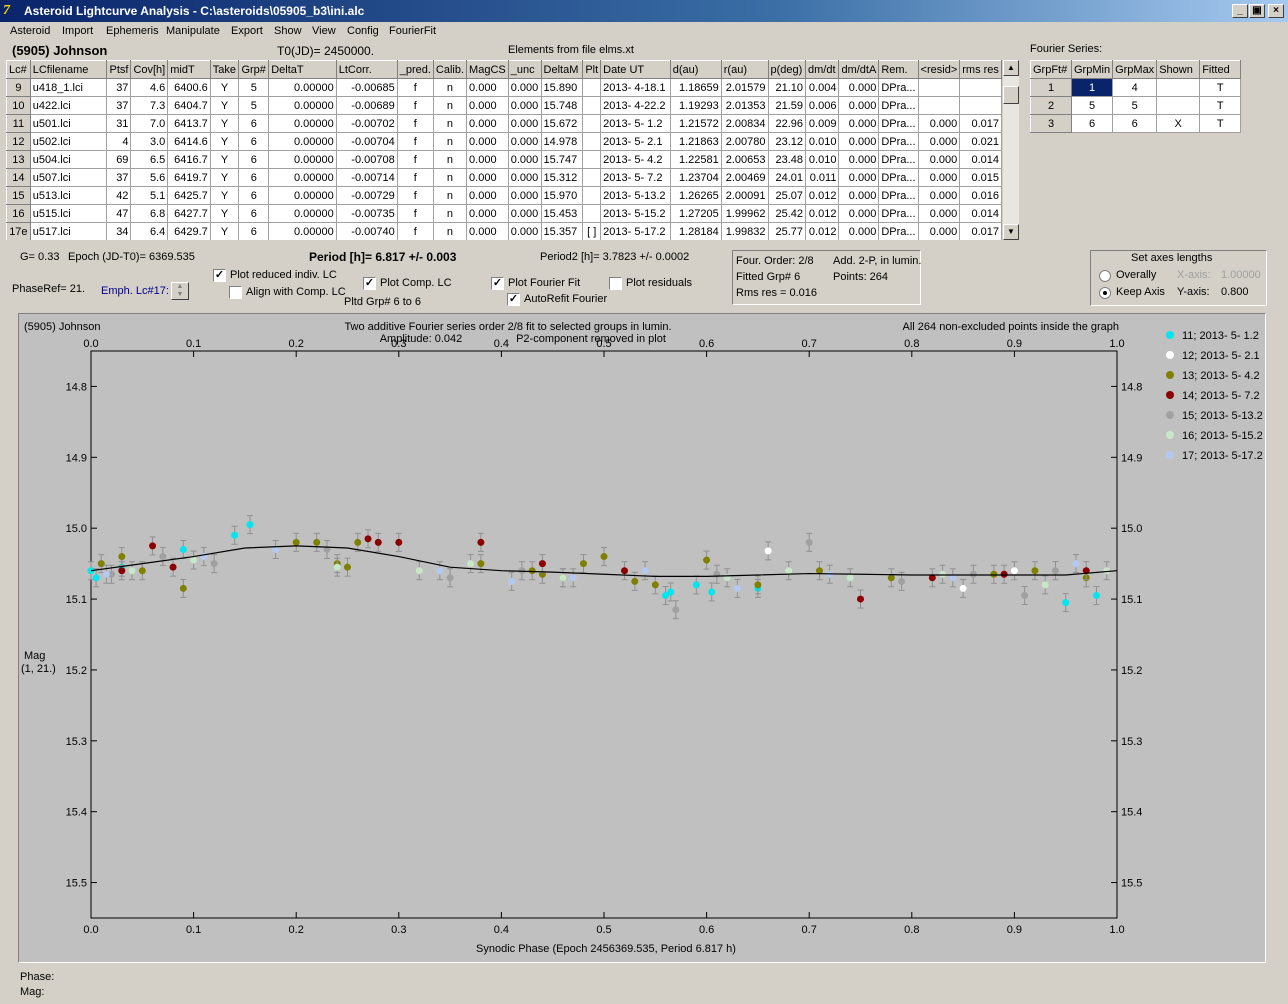  What do you see at coordinates (1092, 87) in the screenshot?
I see `fourier-cell: 1` at bounding box center [1092, 87].